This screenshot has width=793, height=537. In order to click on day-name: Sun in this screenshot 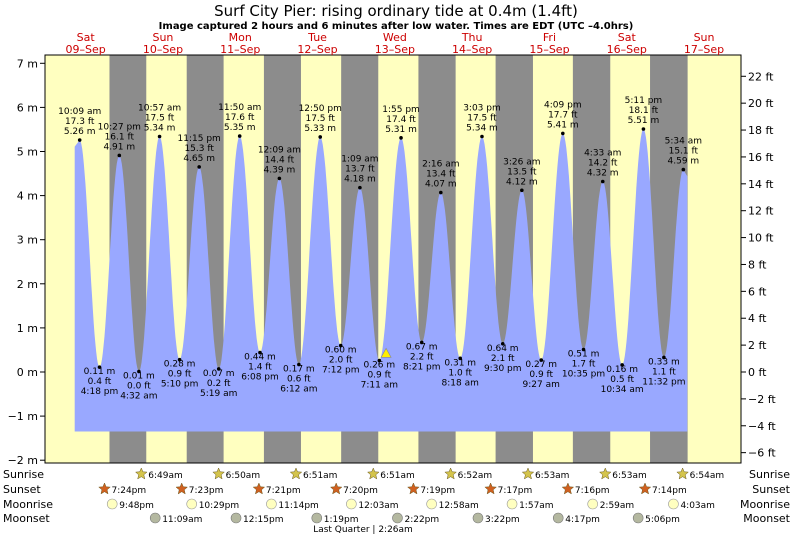, I will do `click(162, 37)`.